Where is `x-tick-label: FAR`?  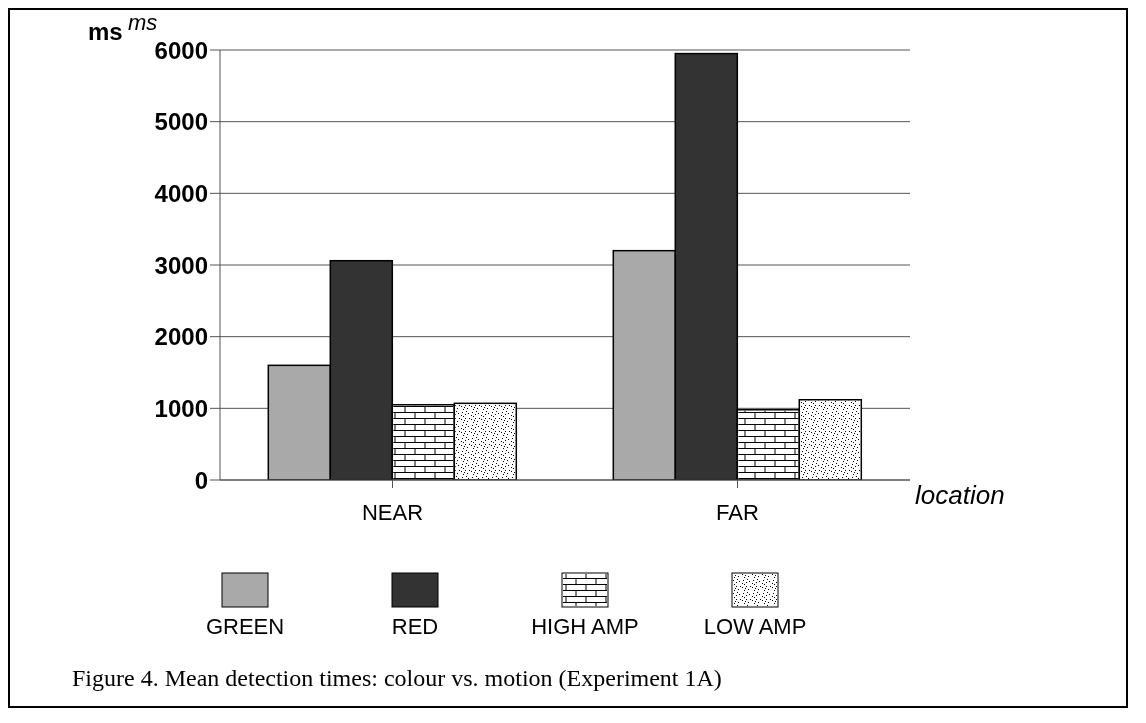
x-tick-label: FAR is located at coordinates (737, 512).